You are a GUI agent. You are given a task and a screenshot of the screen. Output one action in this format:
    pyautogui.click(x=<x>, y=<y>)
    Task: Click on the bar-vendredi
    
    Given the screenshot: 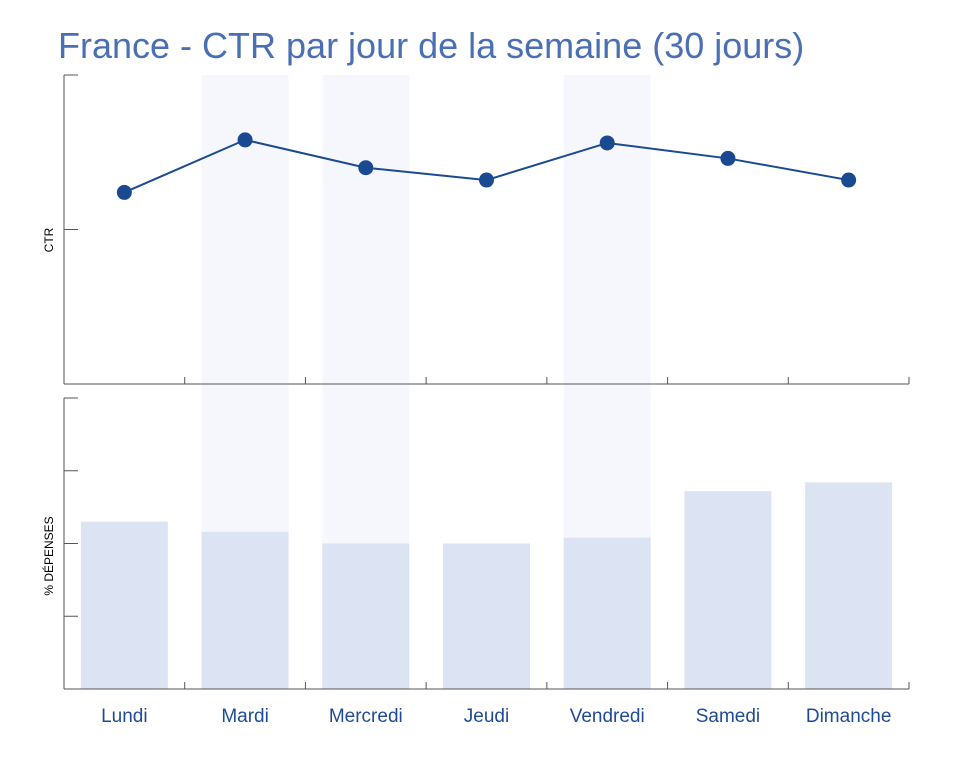 What is the action you would take?
    pyautogui.click(x=607, y=613)
    